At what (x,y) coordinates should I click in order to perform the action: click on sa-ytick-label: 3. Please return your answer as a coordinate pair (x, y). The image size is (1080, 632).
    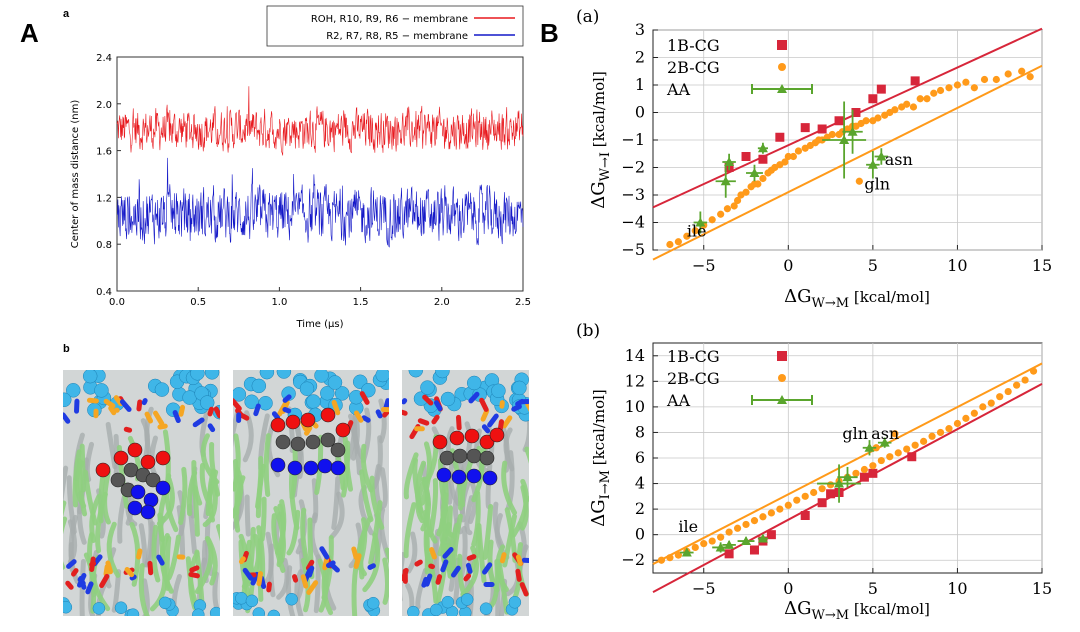
    Looking at the image, I should click on (640, 29).